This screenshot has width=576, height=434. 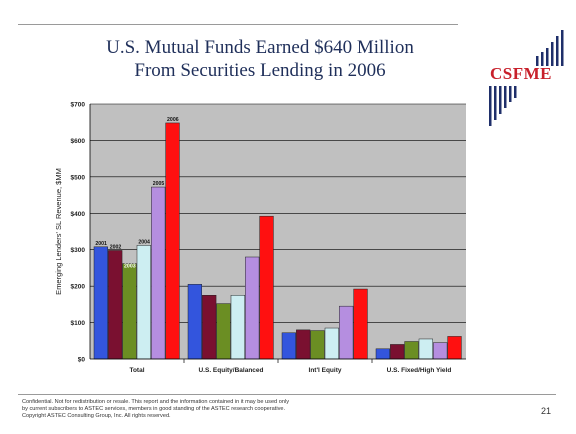 What do you see at coordinates (78, 141) in the screenshot?
I see `y-tick-label: $600` at bounding box center [78, 141].